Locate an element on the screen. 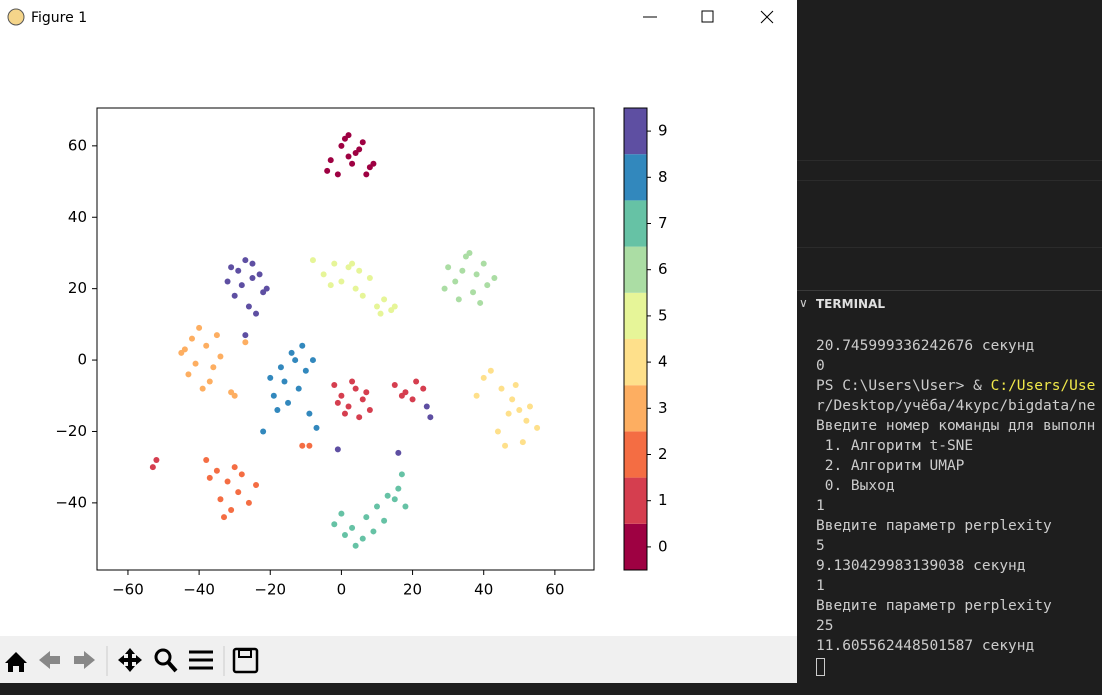  chevron: ∨ is located at coordinates (803, 303).